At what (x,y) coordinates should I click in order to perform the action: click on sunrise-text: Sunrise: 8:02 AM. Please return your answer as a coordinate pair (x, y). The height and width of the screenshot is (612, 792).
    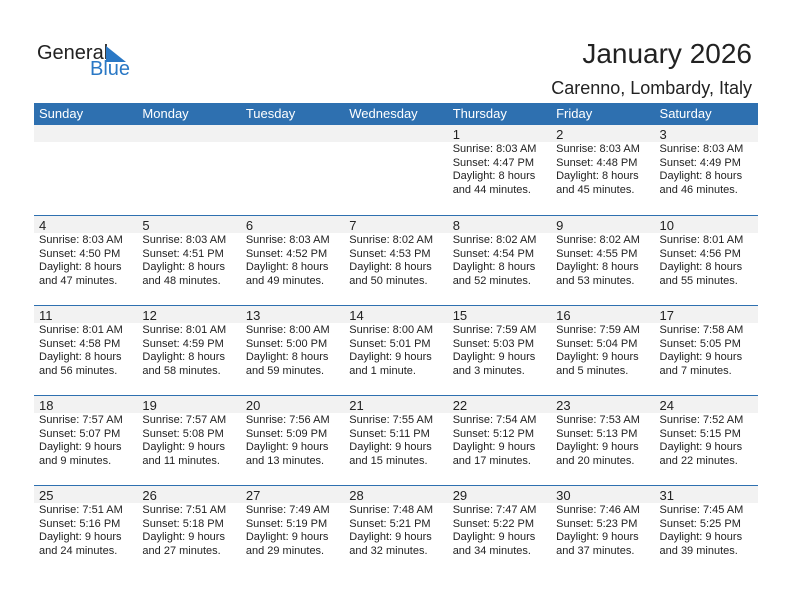
    Looking at the image, I should click on (391, 240).